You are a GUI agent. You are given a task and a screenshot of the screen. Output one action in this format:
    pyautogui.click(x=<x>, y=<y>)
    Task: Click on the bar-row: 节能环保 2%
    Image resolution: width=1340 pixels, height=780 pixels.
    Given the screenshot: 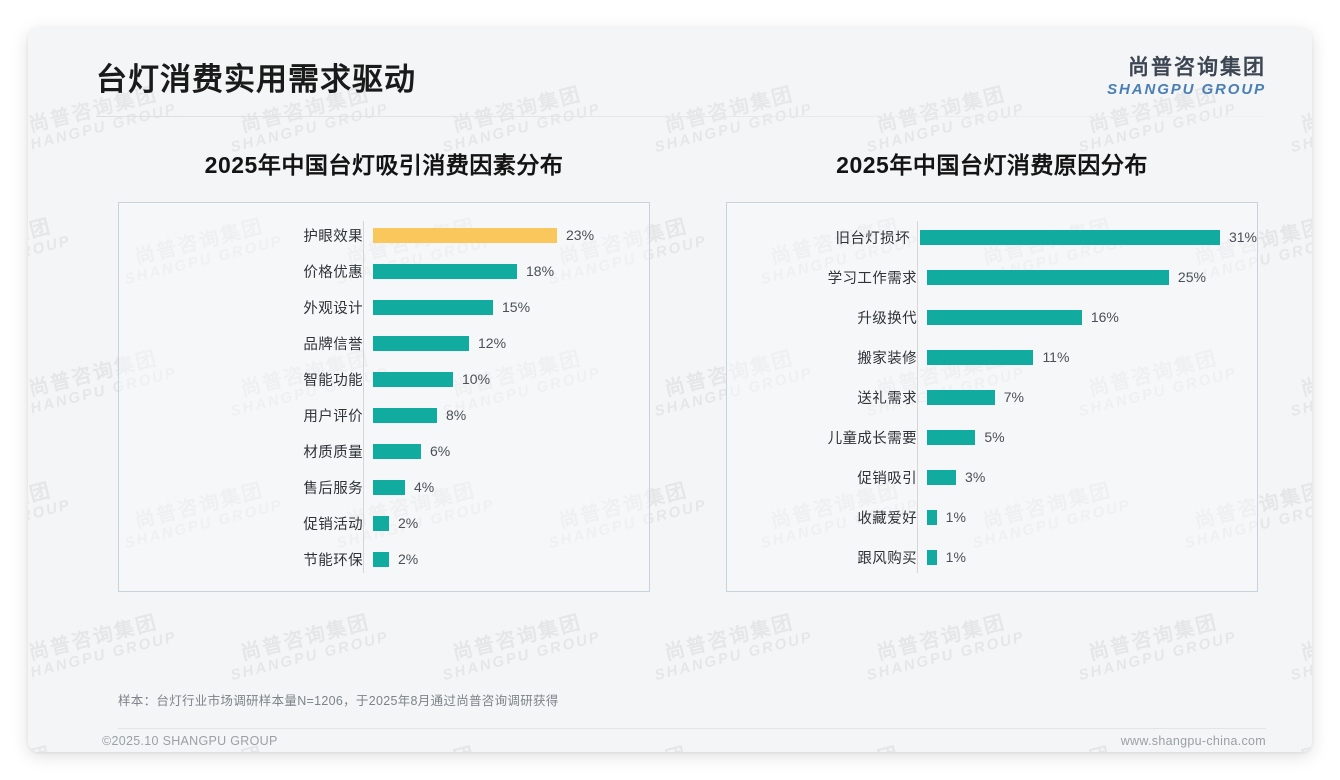 What is the action you would take?
    pyautogui.click(x=384, y=559)
    